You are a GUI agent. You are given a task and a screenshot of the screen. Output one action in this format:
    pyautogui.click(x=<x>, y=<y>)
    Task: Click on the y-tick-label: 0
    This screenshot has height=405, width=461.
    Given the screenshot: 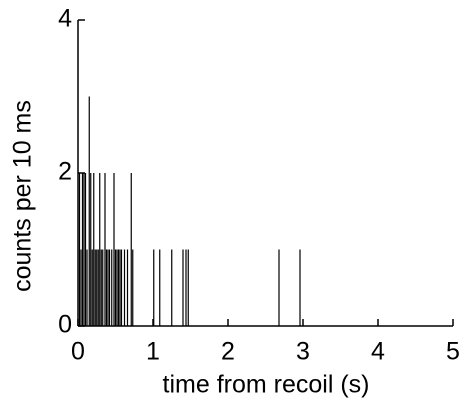 What is the action you would take?
    pyautogui.click(x=65, y=325)
    